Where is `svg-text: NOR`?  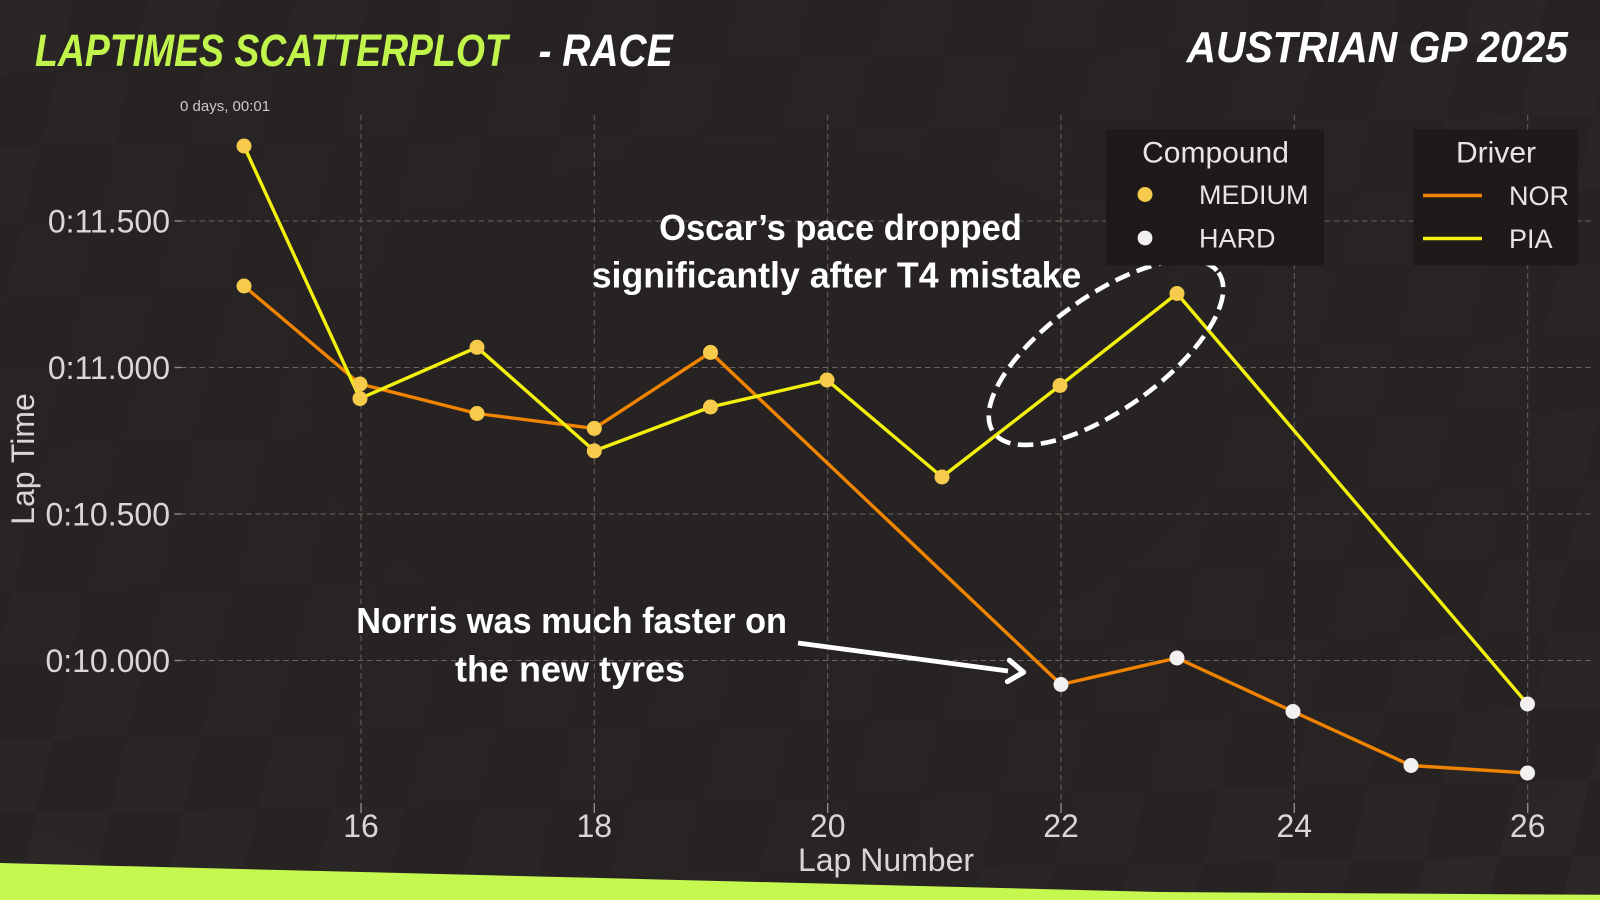 svg-text: NOR is located at coordinates (1539, 196).